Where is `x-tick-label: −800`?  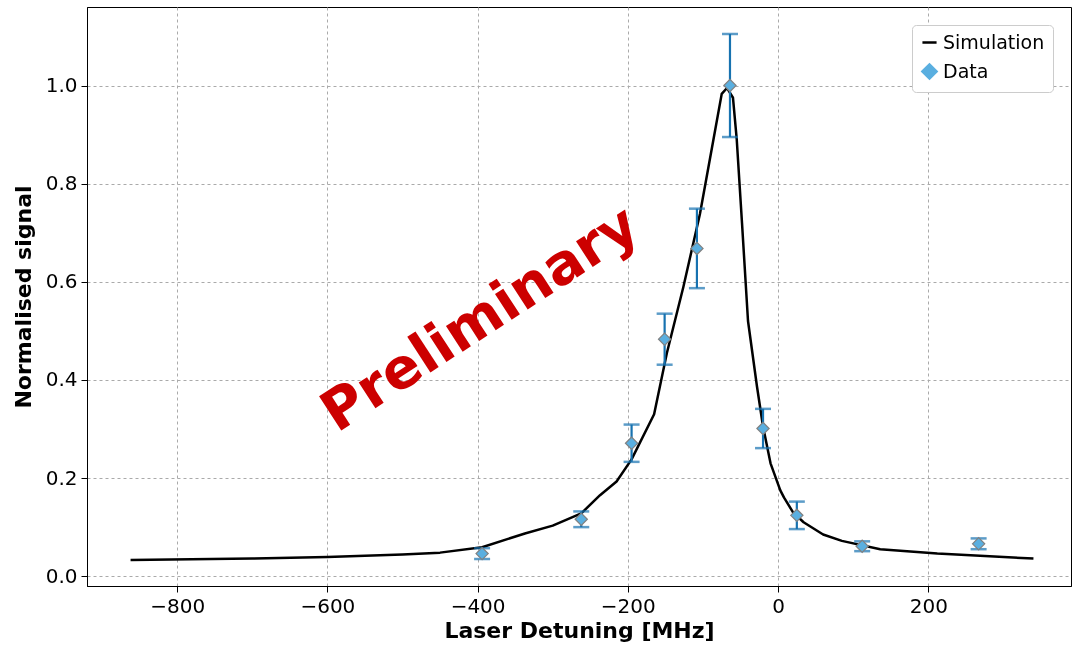 x-tick-label: −800 is located at coordinates (178, 605).